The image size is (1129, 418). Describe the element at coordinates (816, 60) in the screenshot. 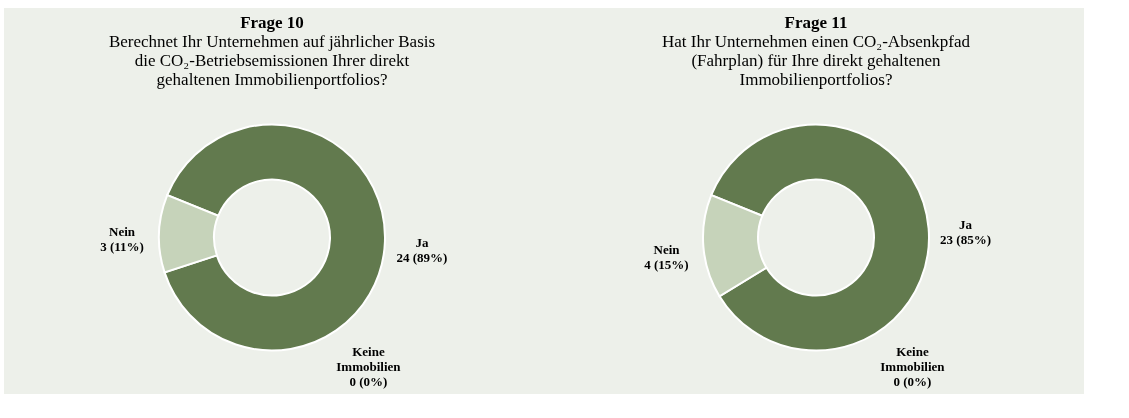

I see `chart-subtitle: Hat Ihr Unternehmen einen CO₂-Absenkpfad (Fahrplan) für Ihre direkt gehaltenen Immobilienportfolios?` at that location.